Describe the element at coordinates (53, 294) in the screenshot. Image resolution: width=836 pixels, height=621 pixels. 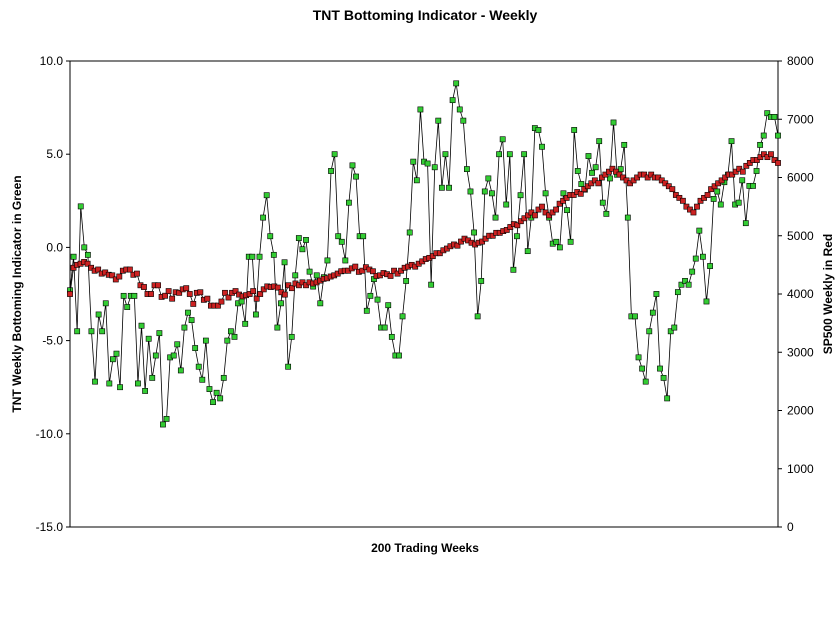
I see `left-axis: 10.0 5.0 0.0 -5.0 -10.0 -15.0` at that location.